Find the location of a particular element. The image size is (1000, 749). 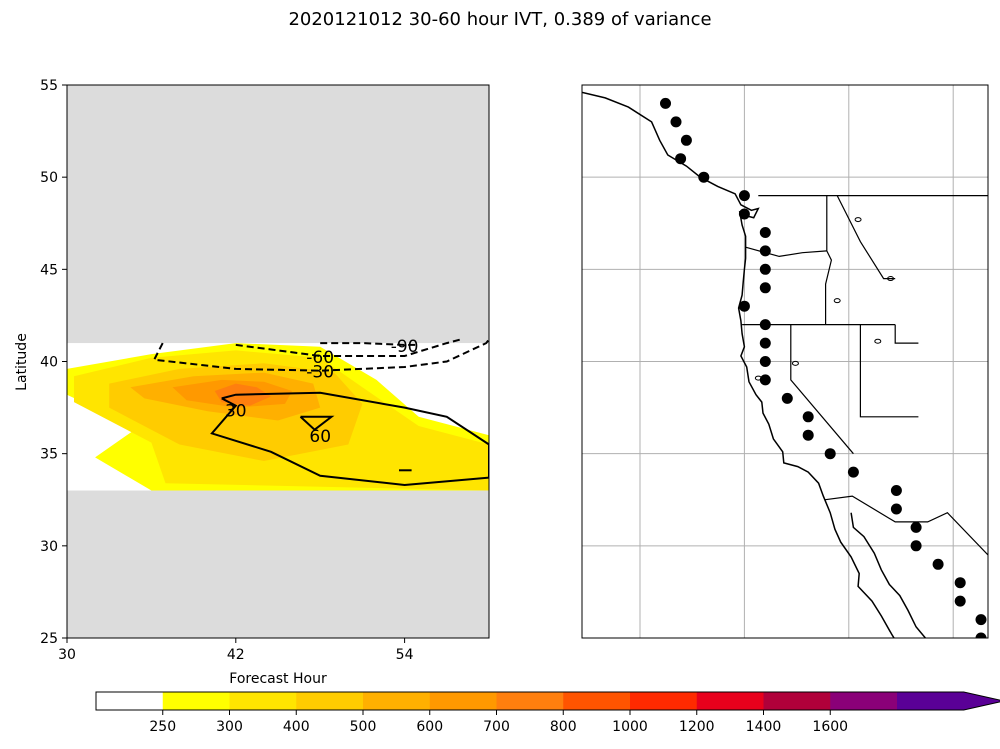

colorbar: 250 300 400 500 600 700 800 1000 1200 1400 1600 is located at coordinates (547, 713).